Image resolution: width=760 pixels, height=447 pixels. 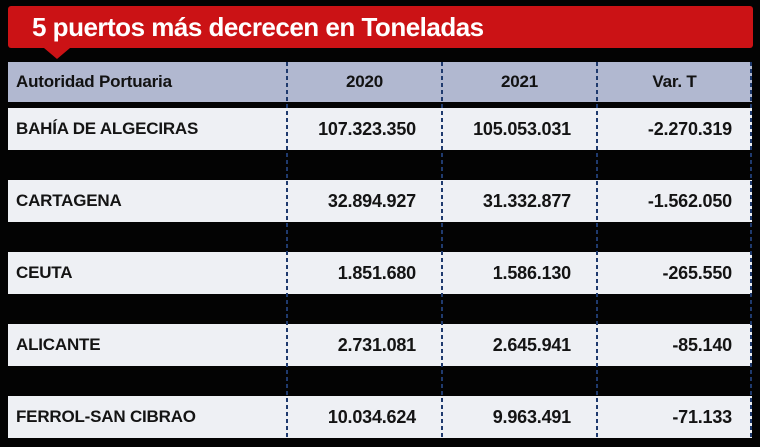 I want to click on value-2021: 9.963.491, so click(x=531, y=416).